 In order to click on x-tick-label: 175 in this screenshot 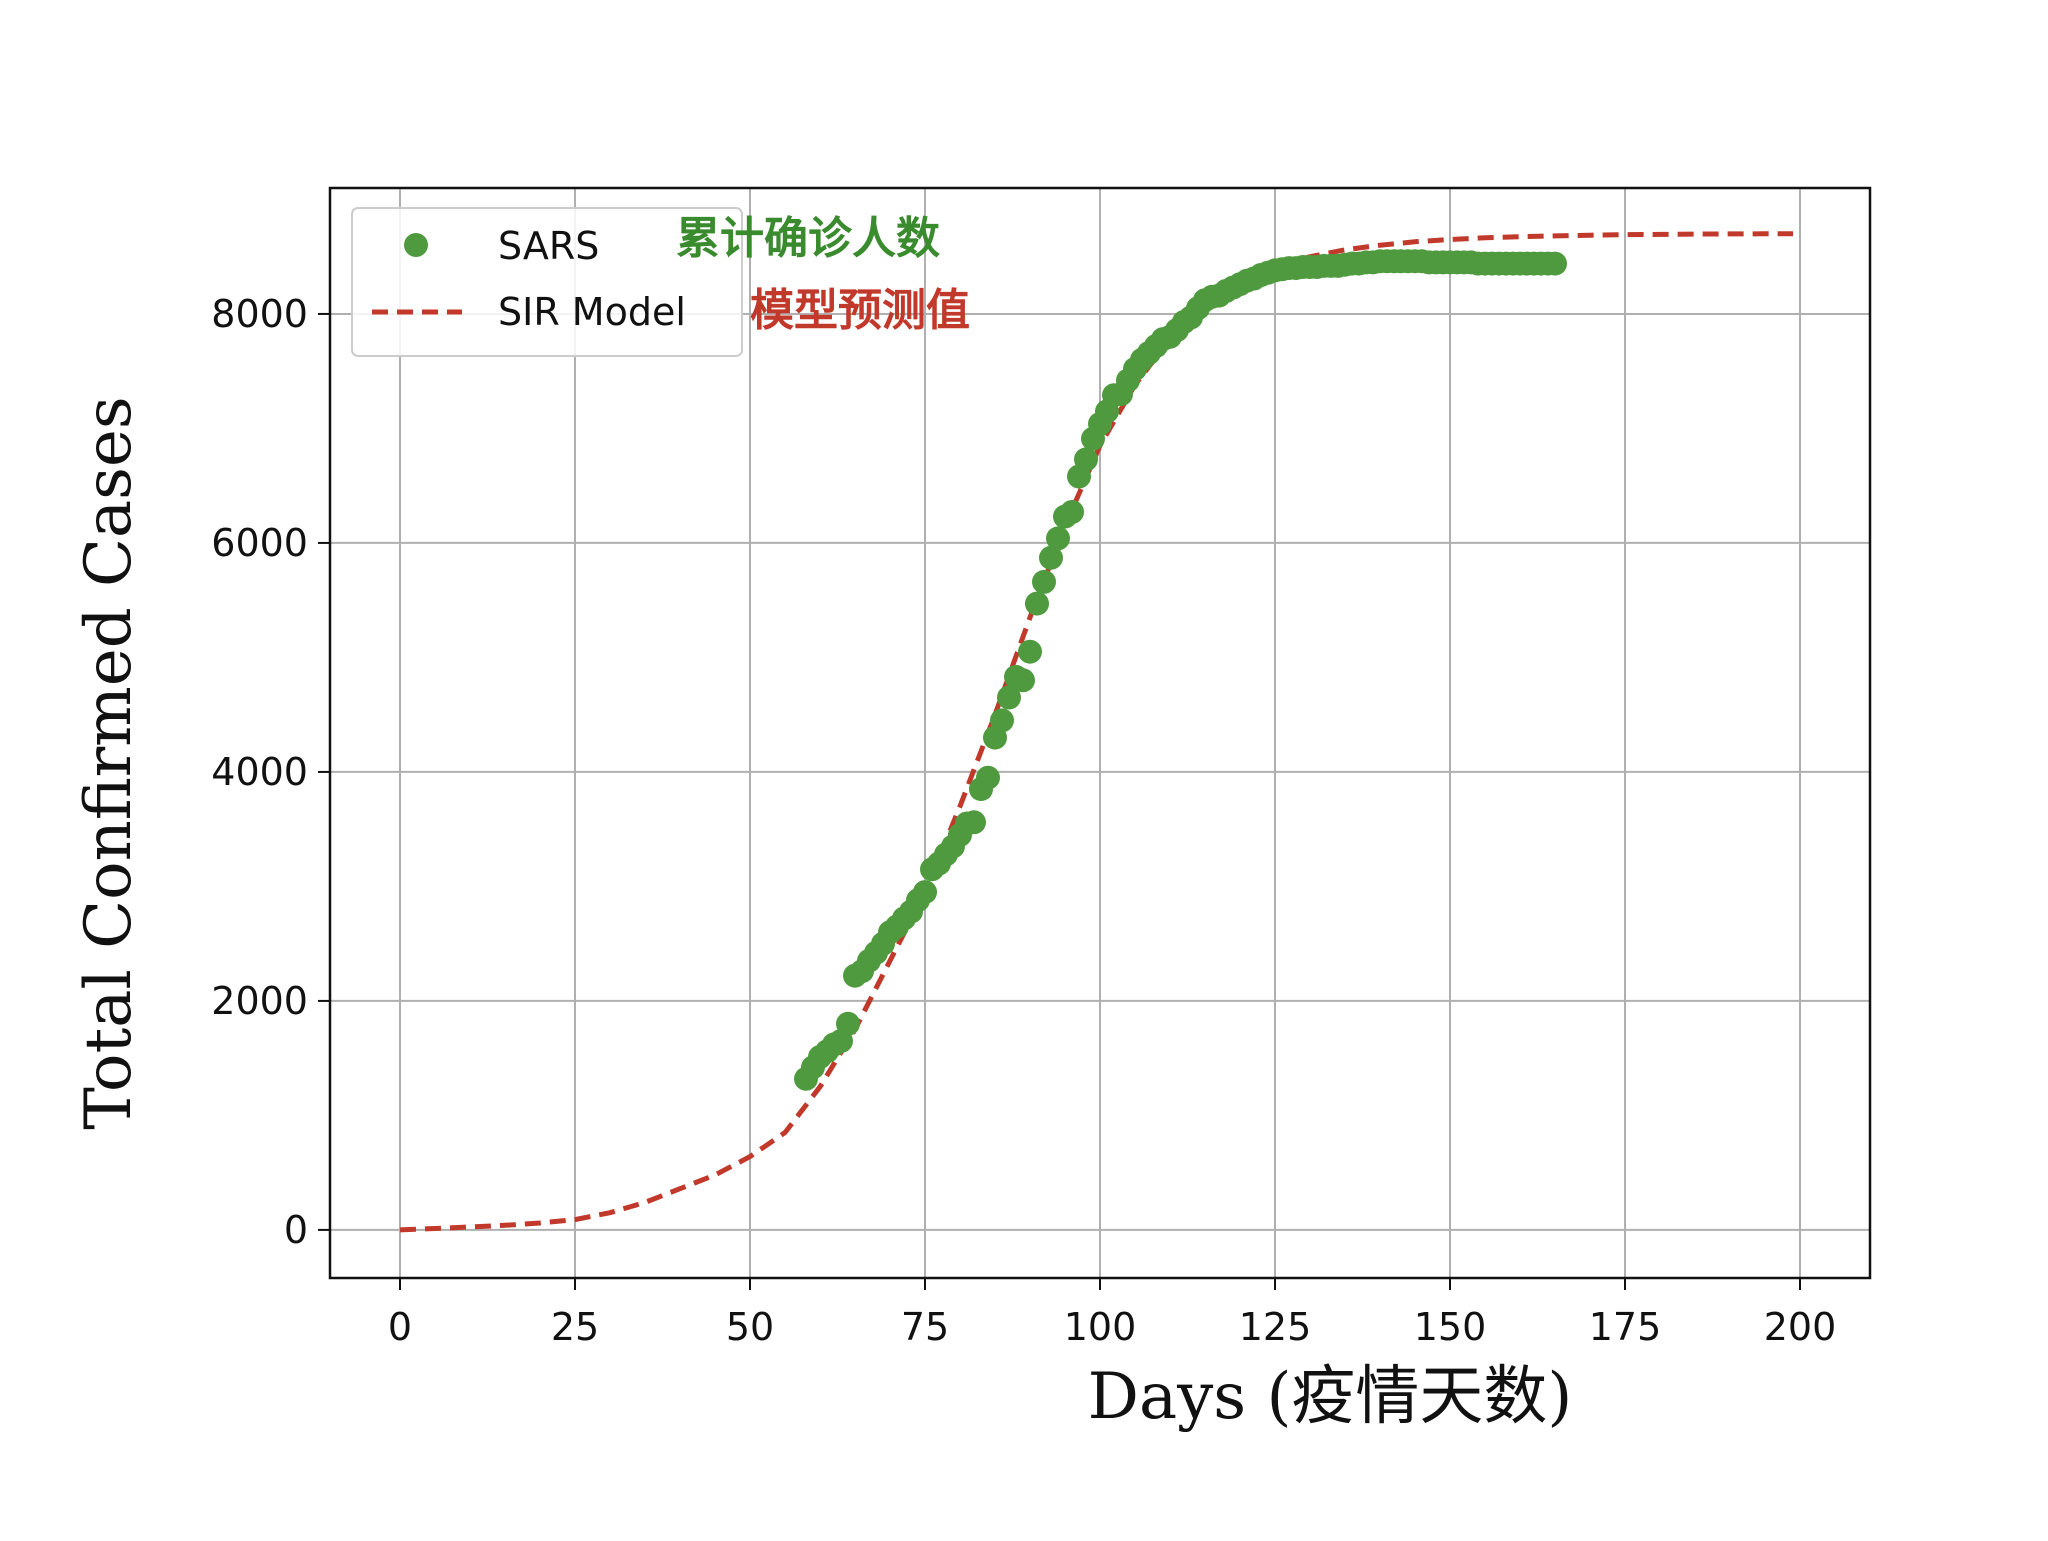, I will do `click(1625, 1327)`.